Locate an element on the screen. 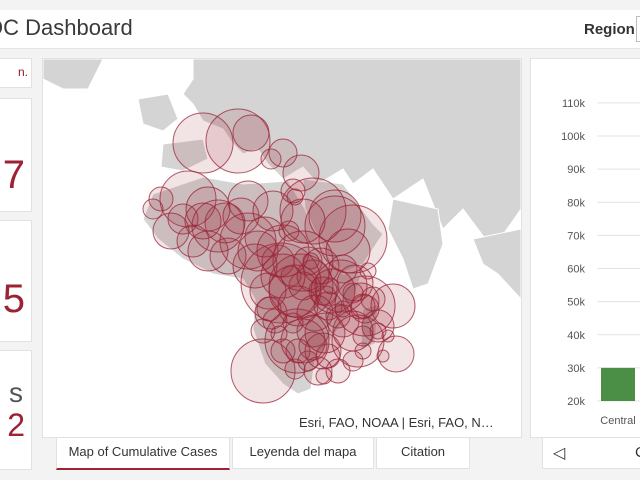  tab-map-of-cumulative-cases: Map of Cumulative Cases is located at coordinates (143, 453).